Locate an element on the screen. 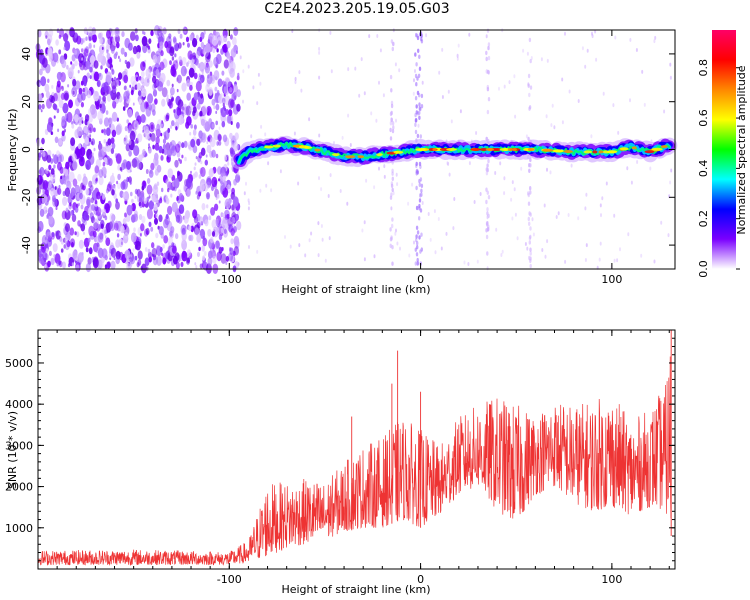  signal-track is located at coordinates (454, 152).